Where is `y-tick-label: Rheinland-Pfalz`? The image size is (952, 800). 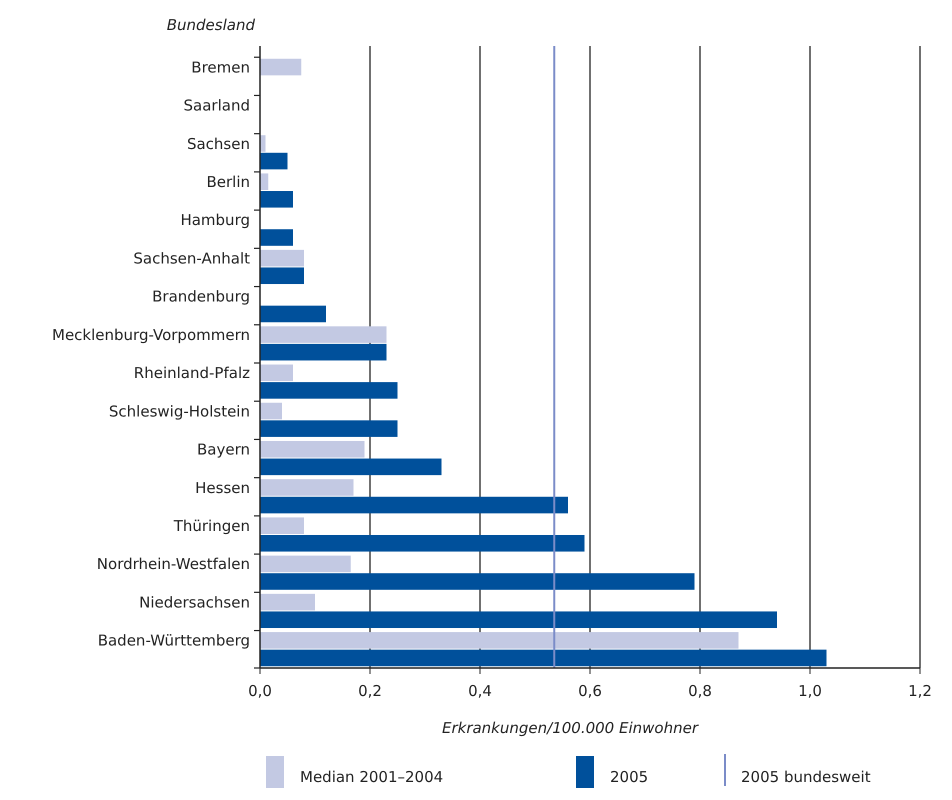
y-tick-label: Rheinland-Pfalz is located at coordinates (192, 373).